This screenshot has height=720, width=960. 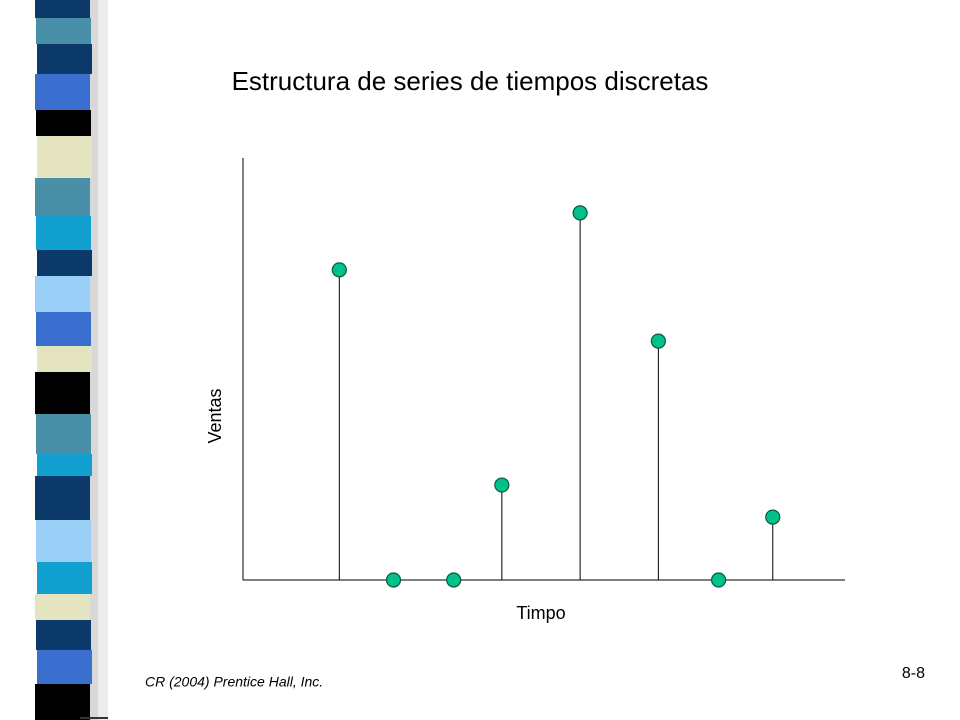 I want to click on page-number: 8-8, so click(x=913, y=673).